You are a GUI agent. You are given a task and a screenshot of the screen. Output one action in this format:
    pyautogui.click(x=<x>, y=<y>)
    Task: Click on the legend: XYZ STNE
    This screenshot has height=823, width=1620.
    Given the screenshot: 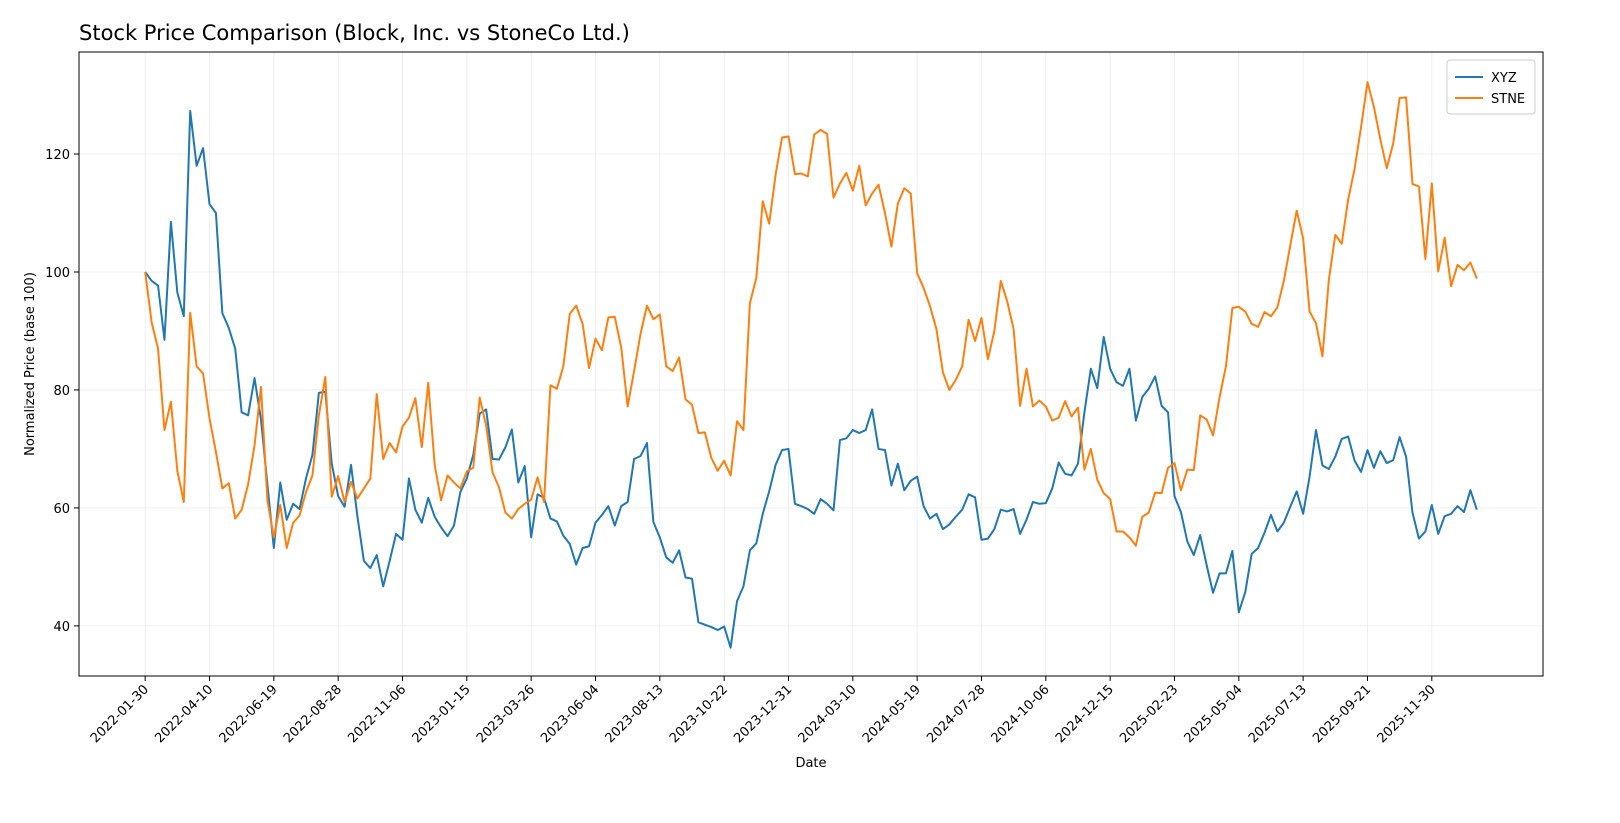 What is the action you would take?
    pyautogui.click(x=1491, y=87)
    